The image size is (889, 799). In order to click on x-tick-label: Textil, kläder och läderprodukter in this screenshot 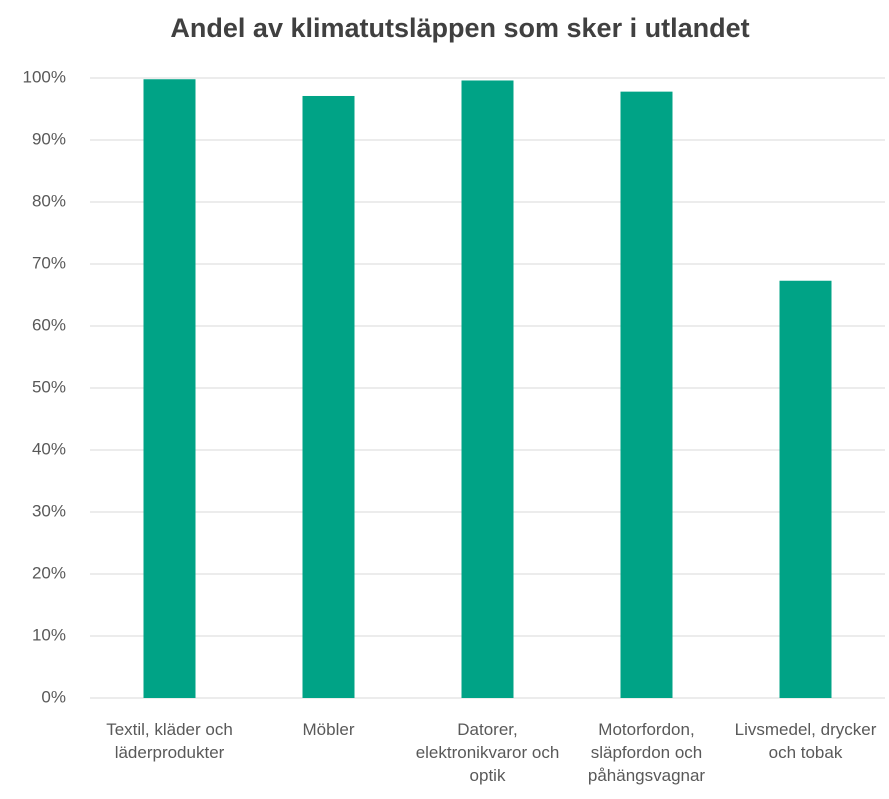, I will do `click(169, 741)`.